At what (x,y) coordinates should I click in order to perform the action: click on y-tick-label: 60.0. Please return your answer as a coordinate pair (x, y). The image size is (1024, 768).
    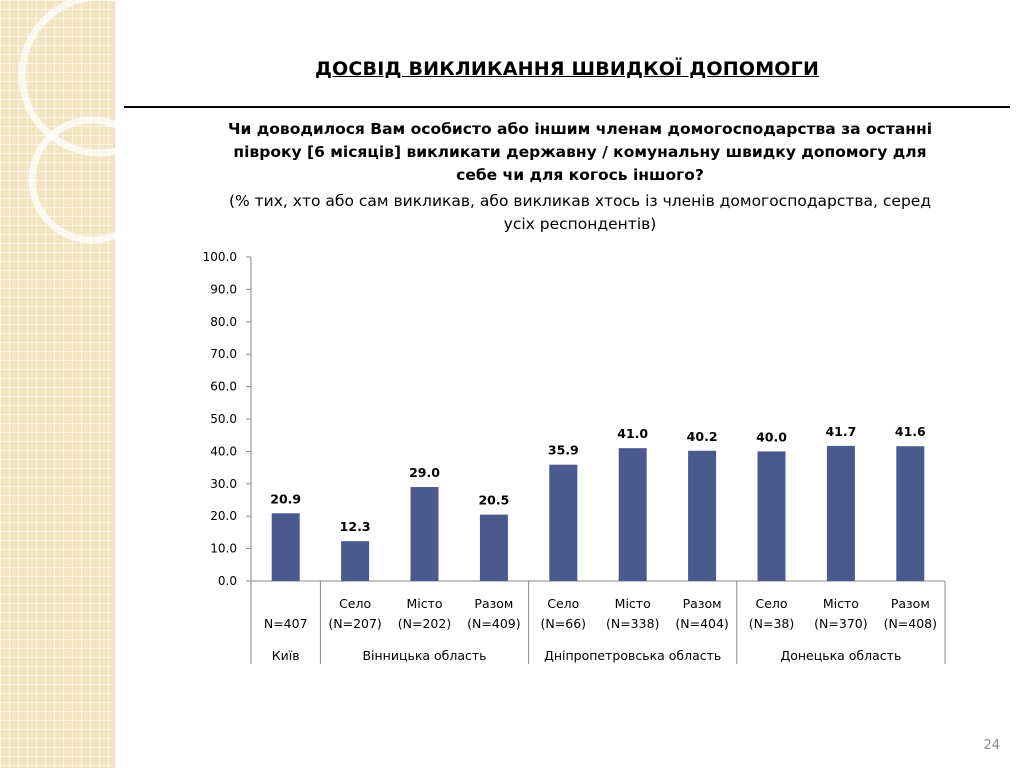
    Looking at the image, I should click on (223, 387).